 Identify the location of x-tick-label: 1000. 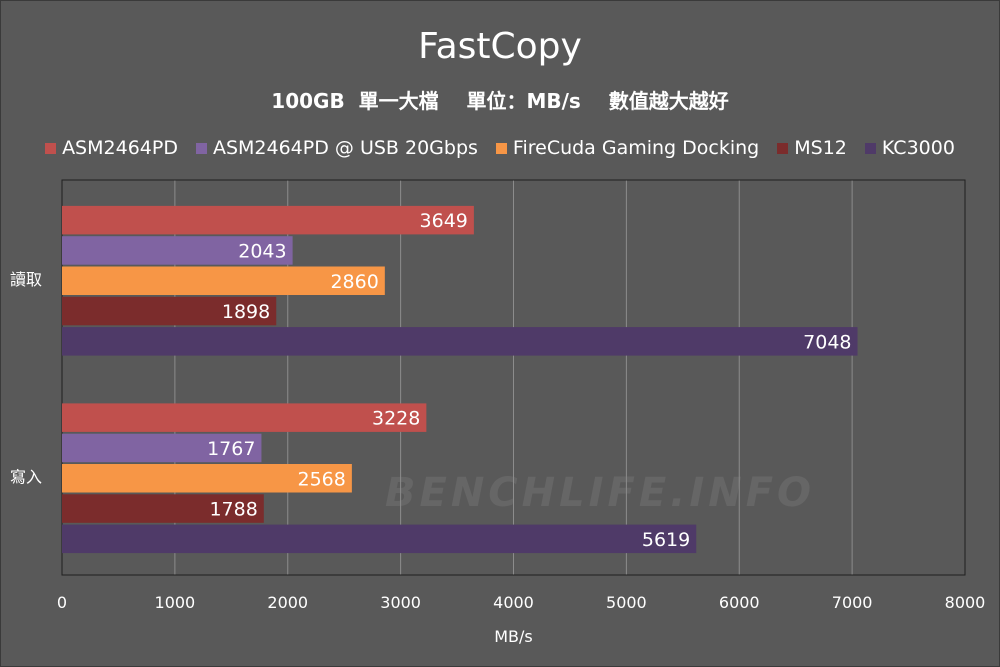
(175, 602).